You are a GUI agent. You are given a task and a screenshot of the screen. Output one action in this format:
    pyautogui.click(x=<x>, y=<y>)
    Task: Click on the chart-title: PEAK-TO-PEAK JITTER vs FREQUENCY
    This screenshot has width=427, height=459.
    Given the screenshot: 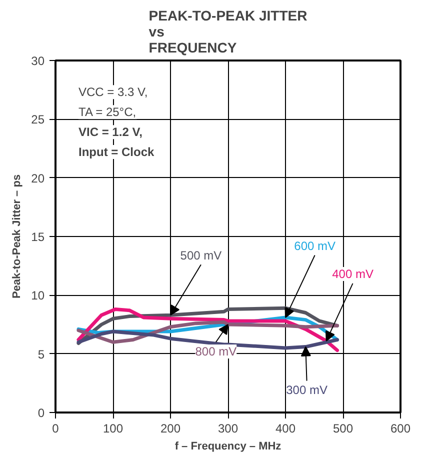 What is the action you would take?
    pyautogui.click(x=228, y=32)
    